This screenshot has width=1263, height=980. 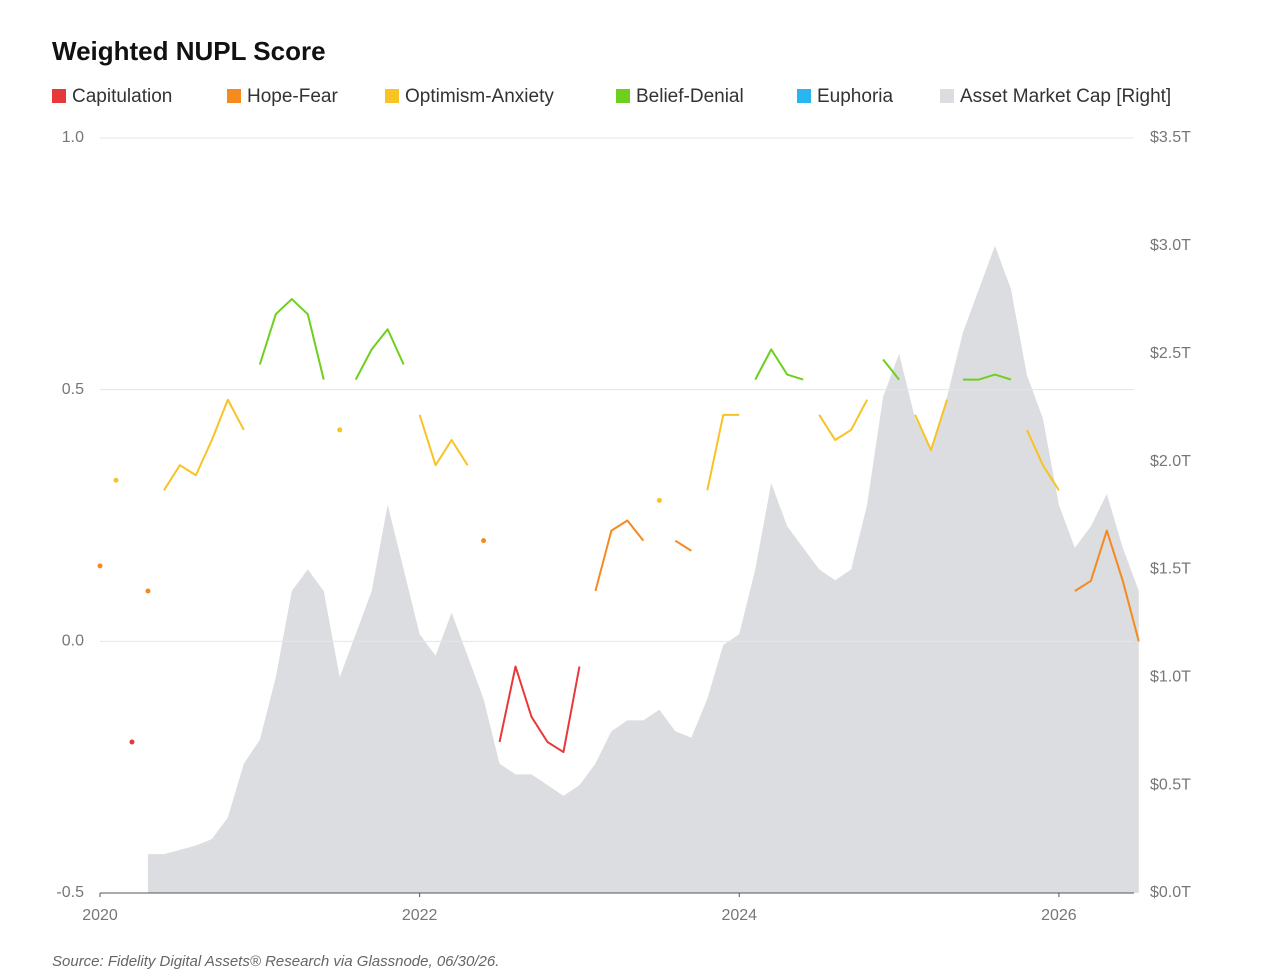 I want to click on x-tick-label: 2020, so click(x=100, y=915).